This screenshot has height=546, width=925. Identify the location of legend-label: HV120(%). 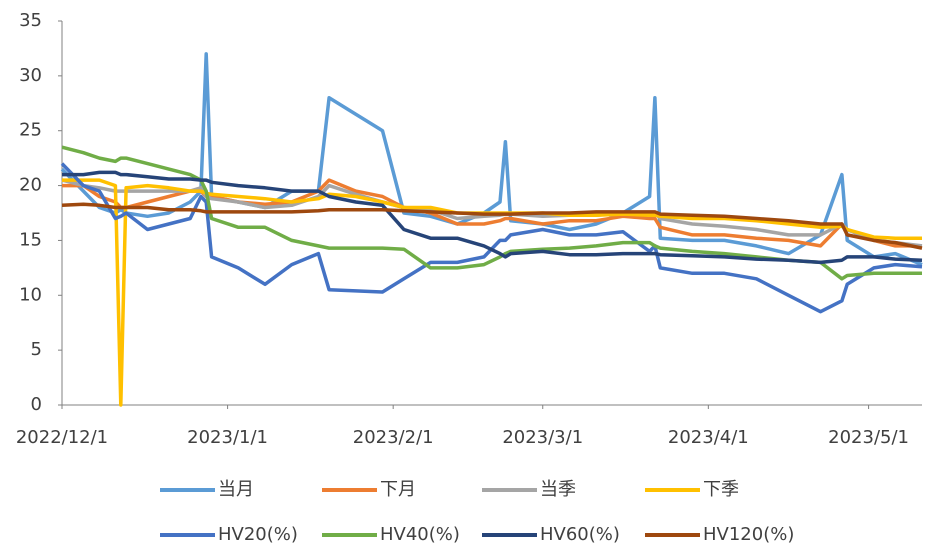
(748, 534).